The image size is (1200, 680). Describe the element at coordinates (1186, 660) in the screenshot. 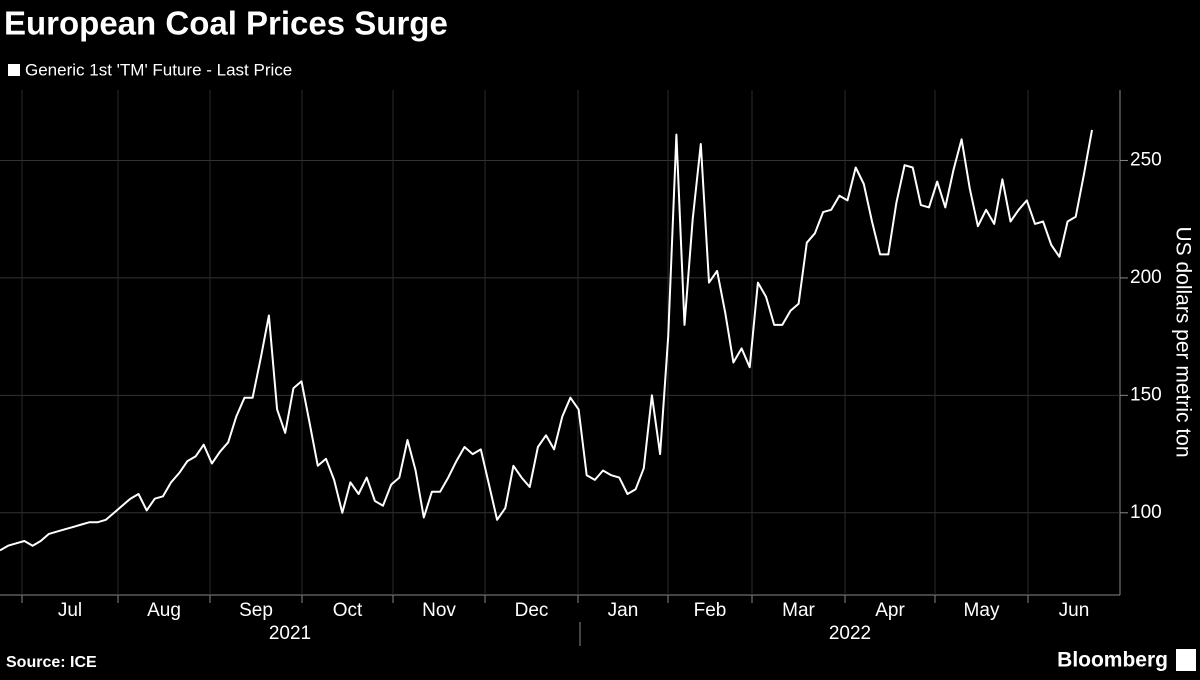

I see `brand-icon` at that location.